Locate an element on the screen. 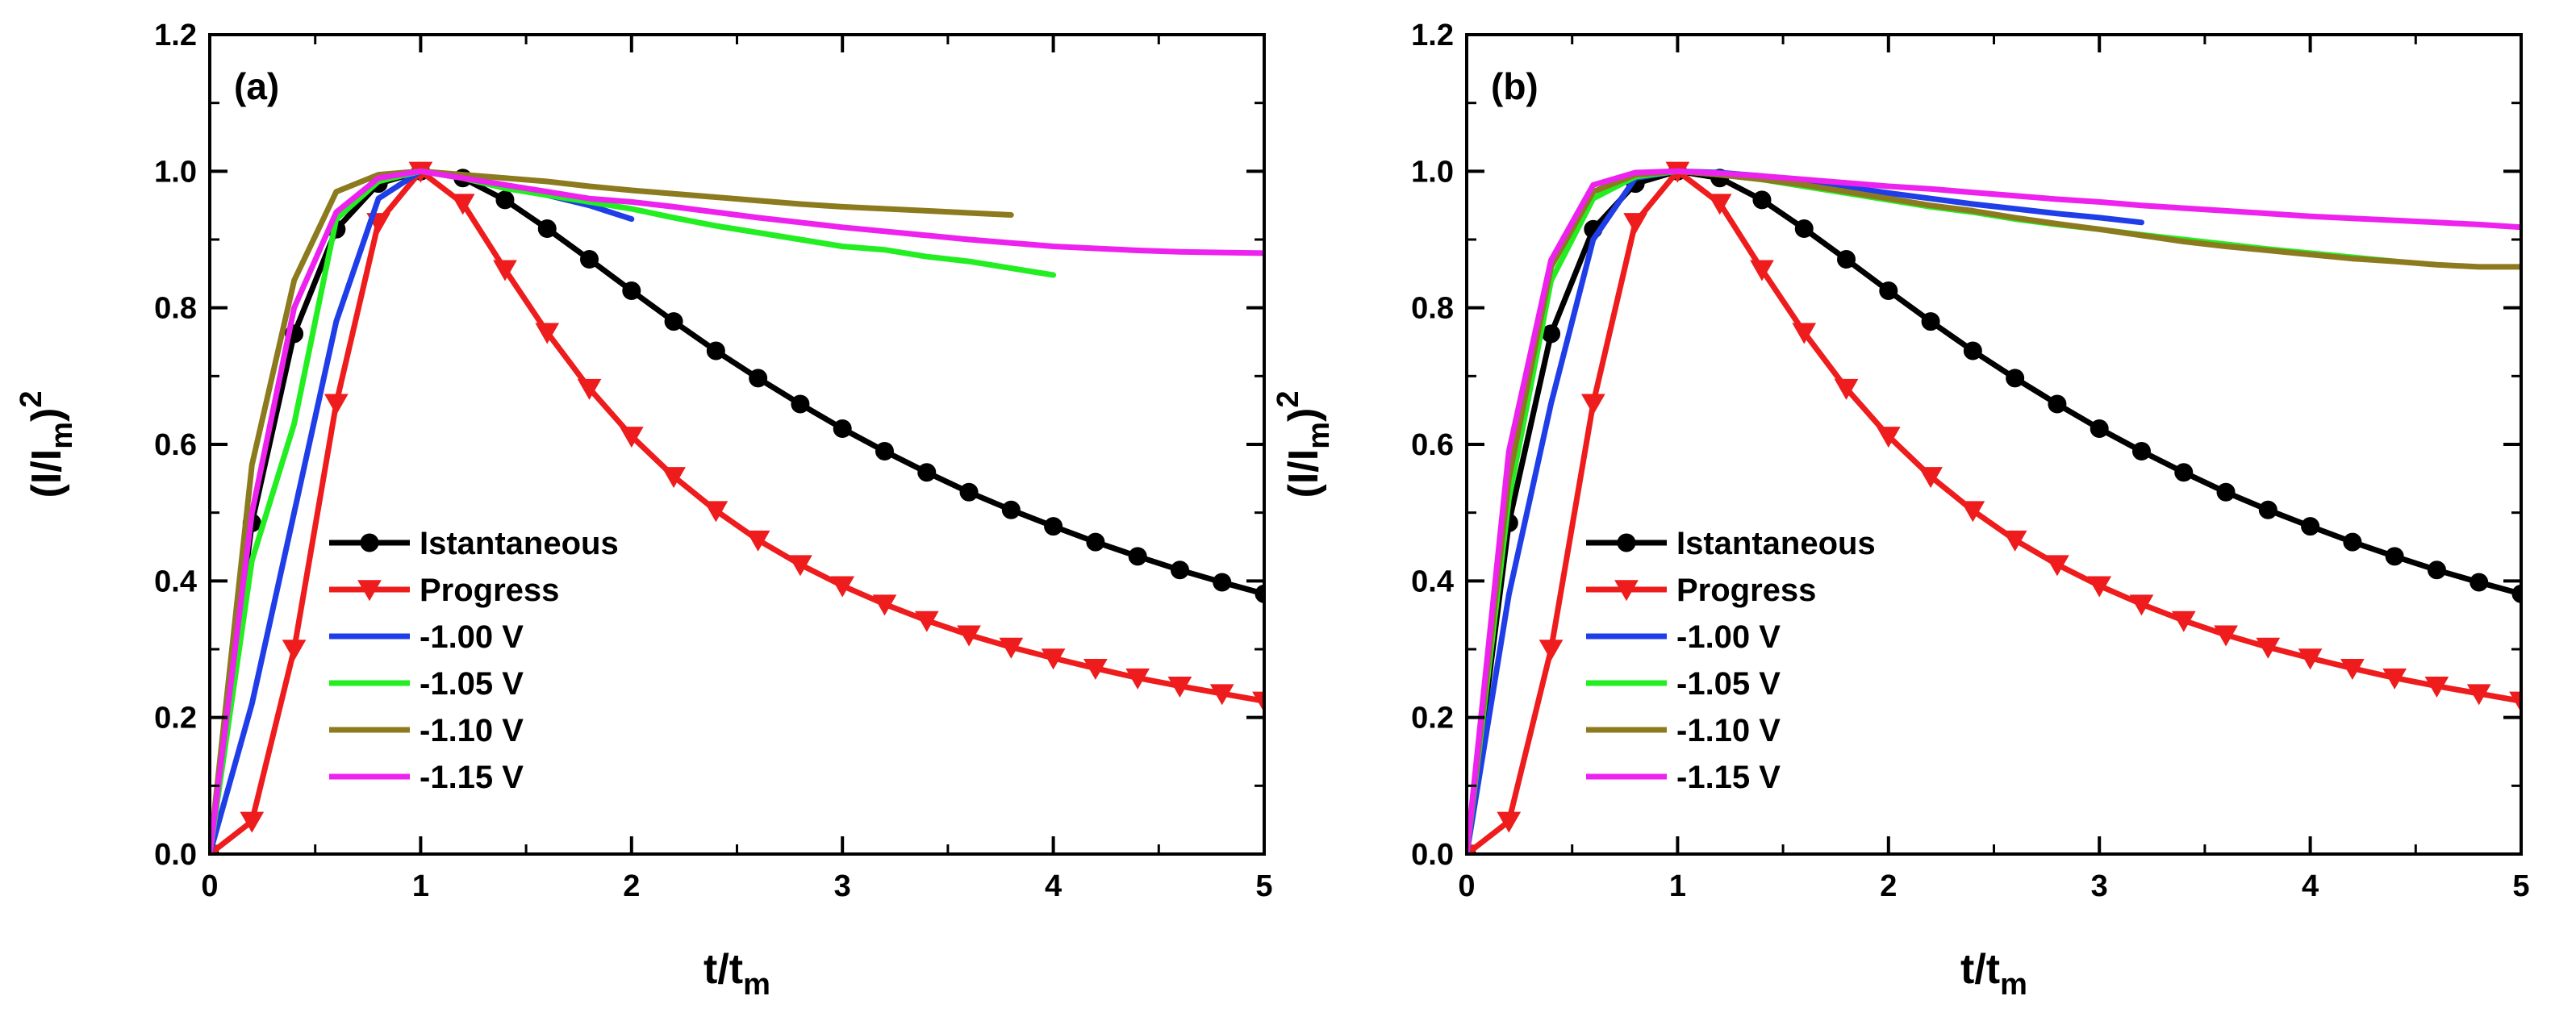 The height and width of the screenshot is (1021, 2576). legend-item: -1.00 V is located at coordinates (1683, 637).